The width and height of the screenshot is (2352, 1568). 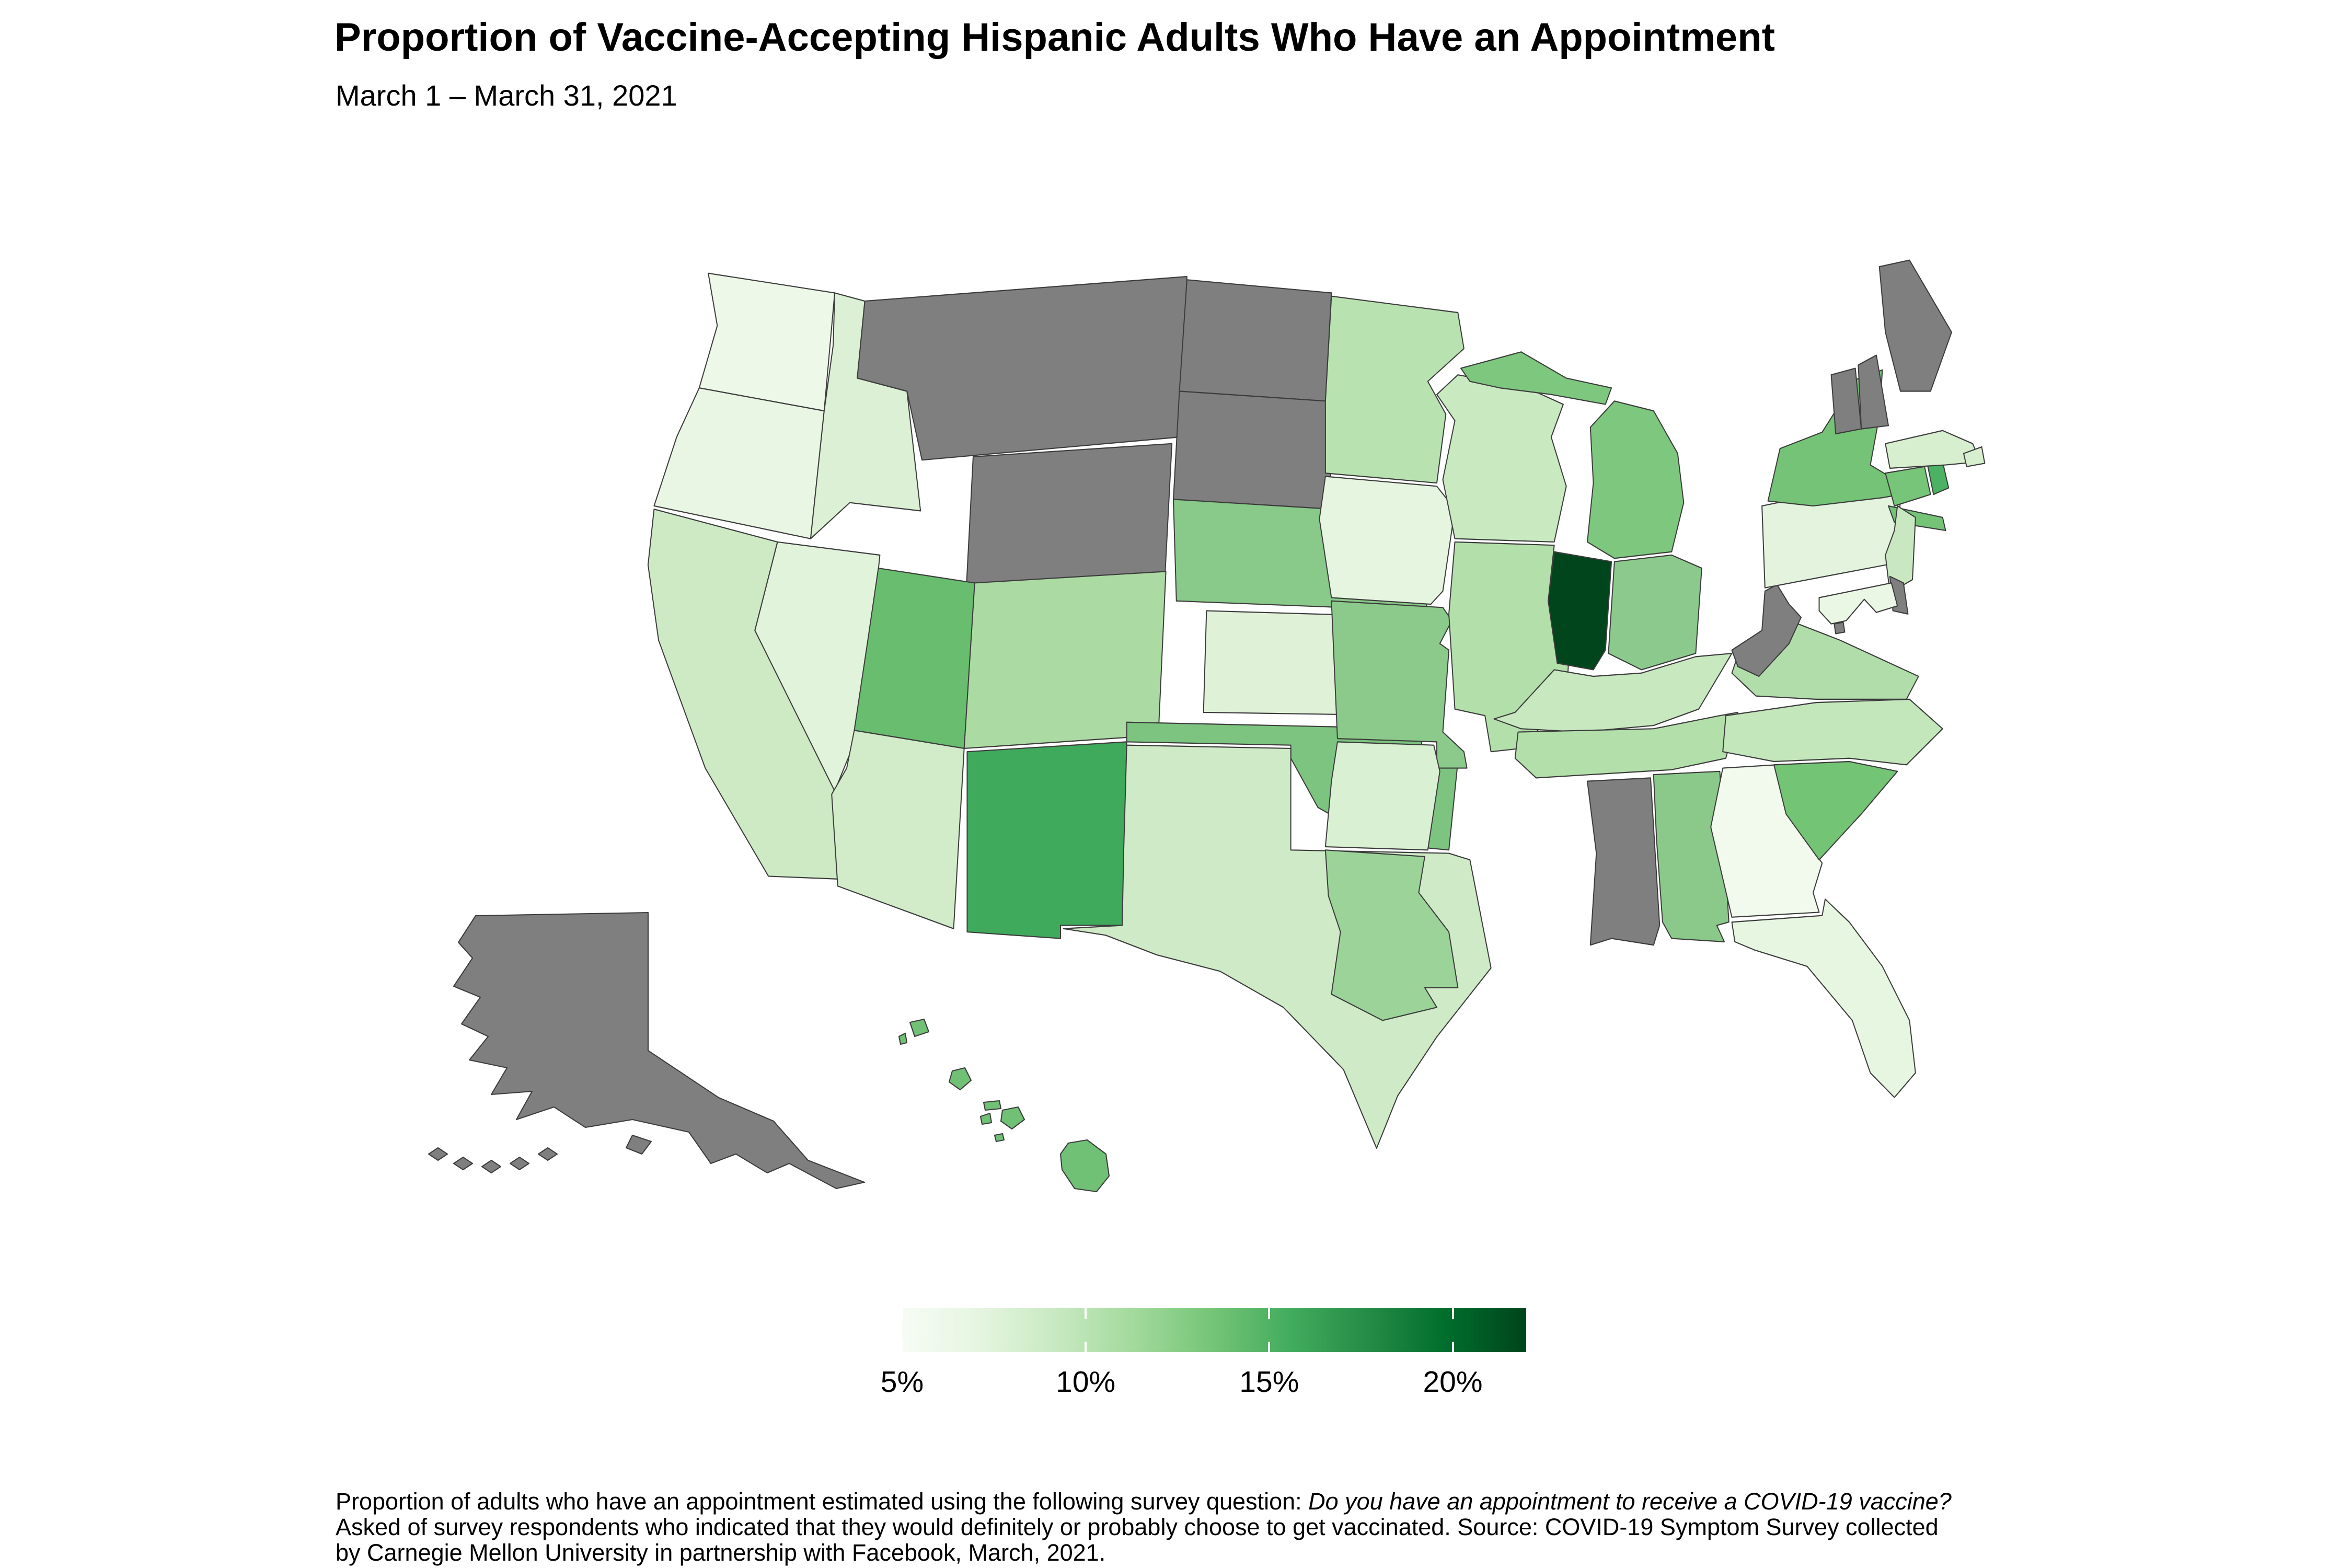 I want to click on state-AR, so click(x=1382, y=796).